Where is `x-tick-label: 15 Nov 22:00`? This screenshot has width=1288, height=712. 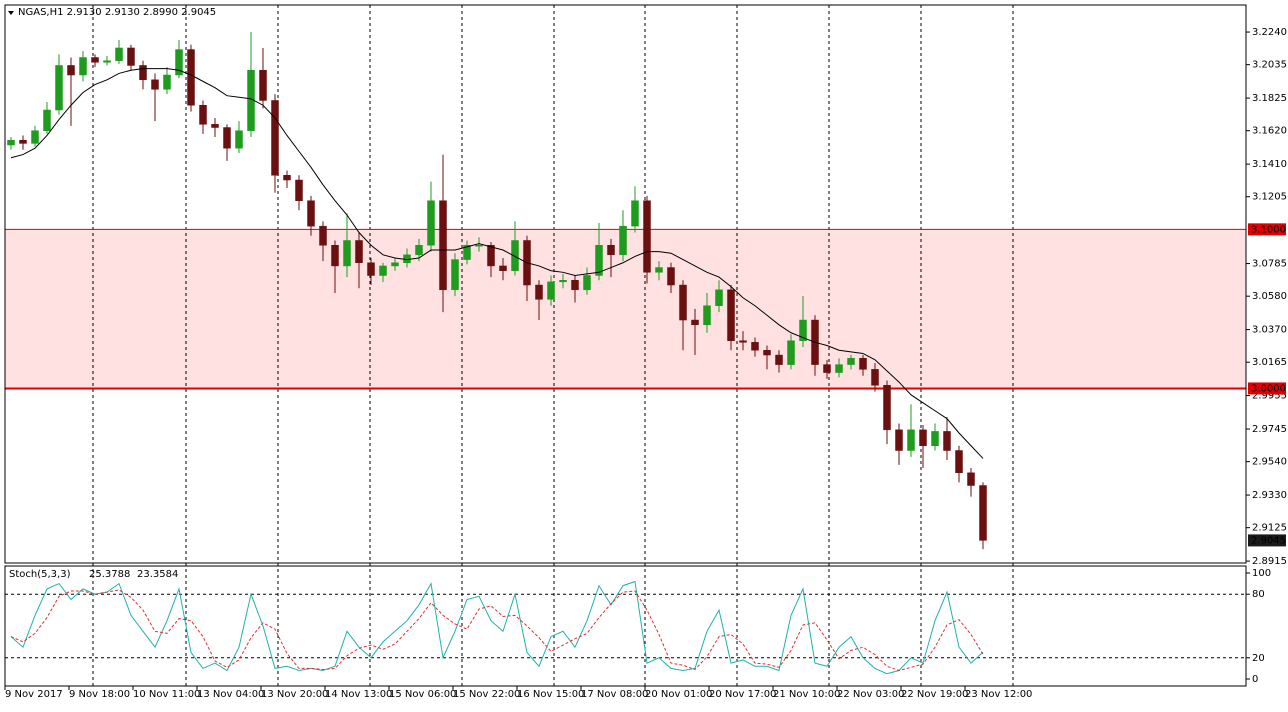
x-tick-label: 15 Nov 22:00 is located at coordinates (486, 694).